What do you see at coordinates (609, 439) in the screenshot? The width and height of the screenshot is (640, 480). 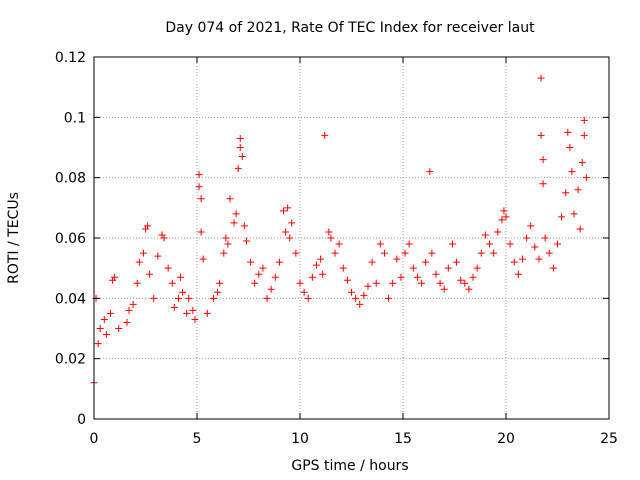 I see `x-tick-label: 25` at bounding box center [609, 439].